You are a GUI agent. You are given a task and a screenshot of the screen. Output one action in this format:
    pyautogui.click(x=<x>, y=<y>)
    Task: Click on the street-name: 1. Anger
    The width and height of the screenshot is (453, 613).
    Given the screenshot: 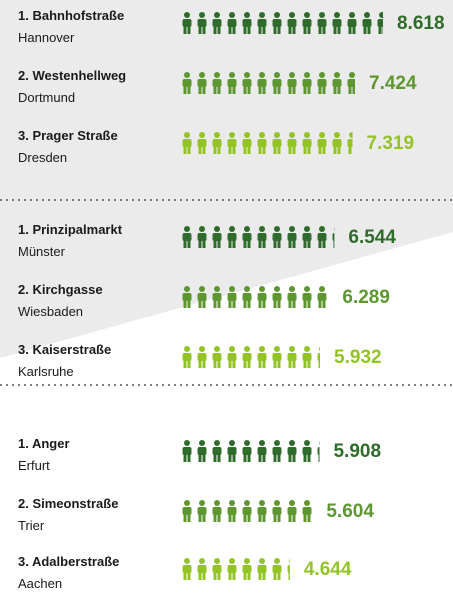 What is the action you would take?
    pyautogui.click(x=44, y=443)
    